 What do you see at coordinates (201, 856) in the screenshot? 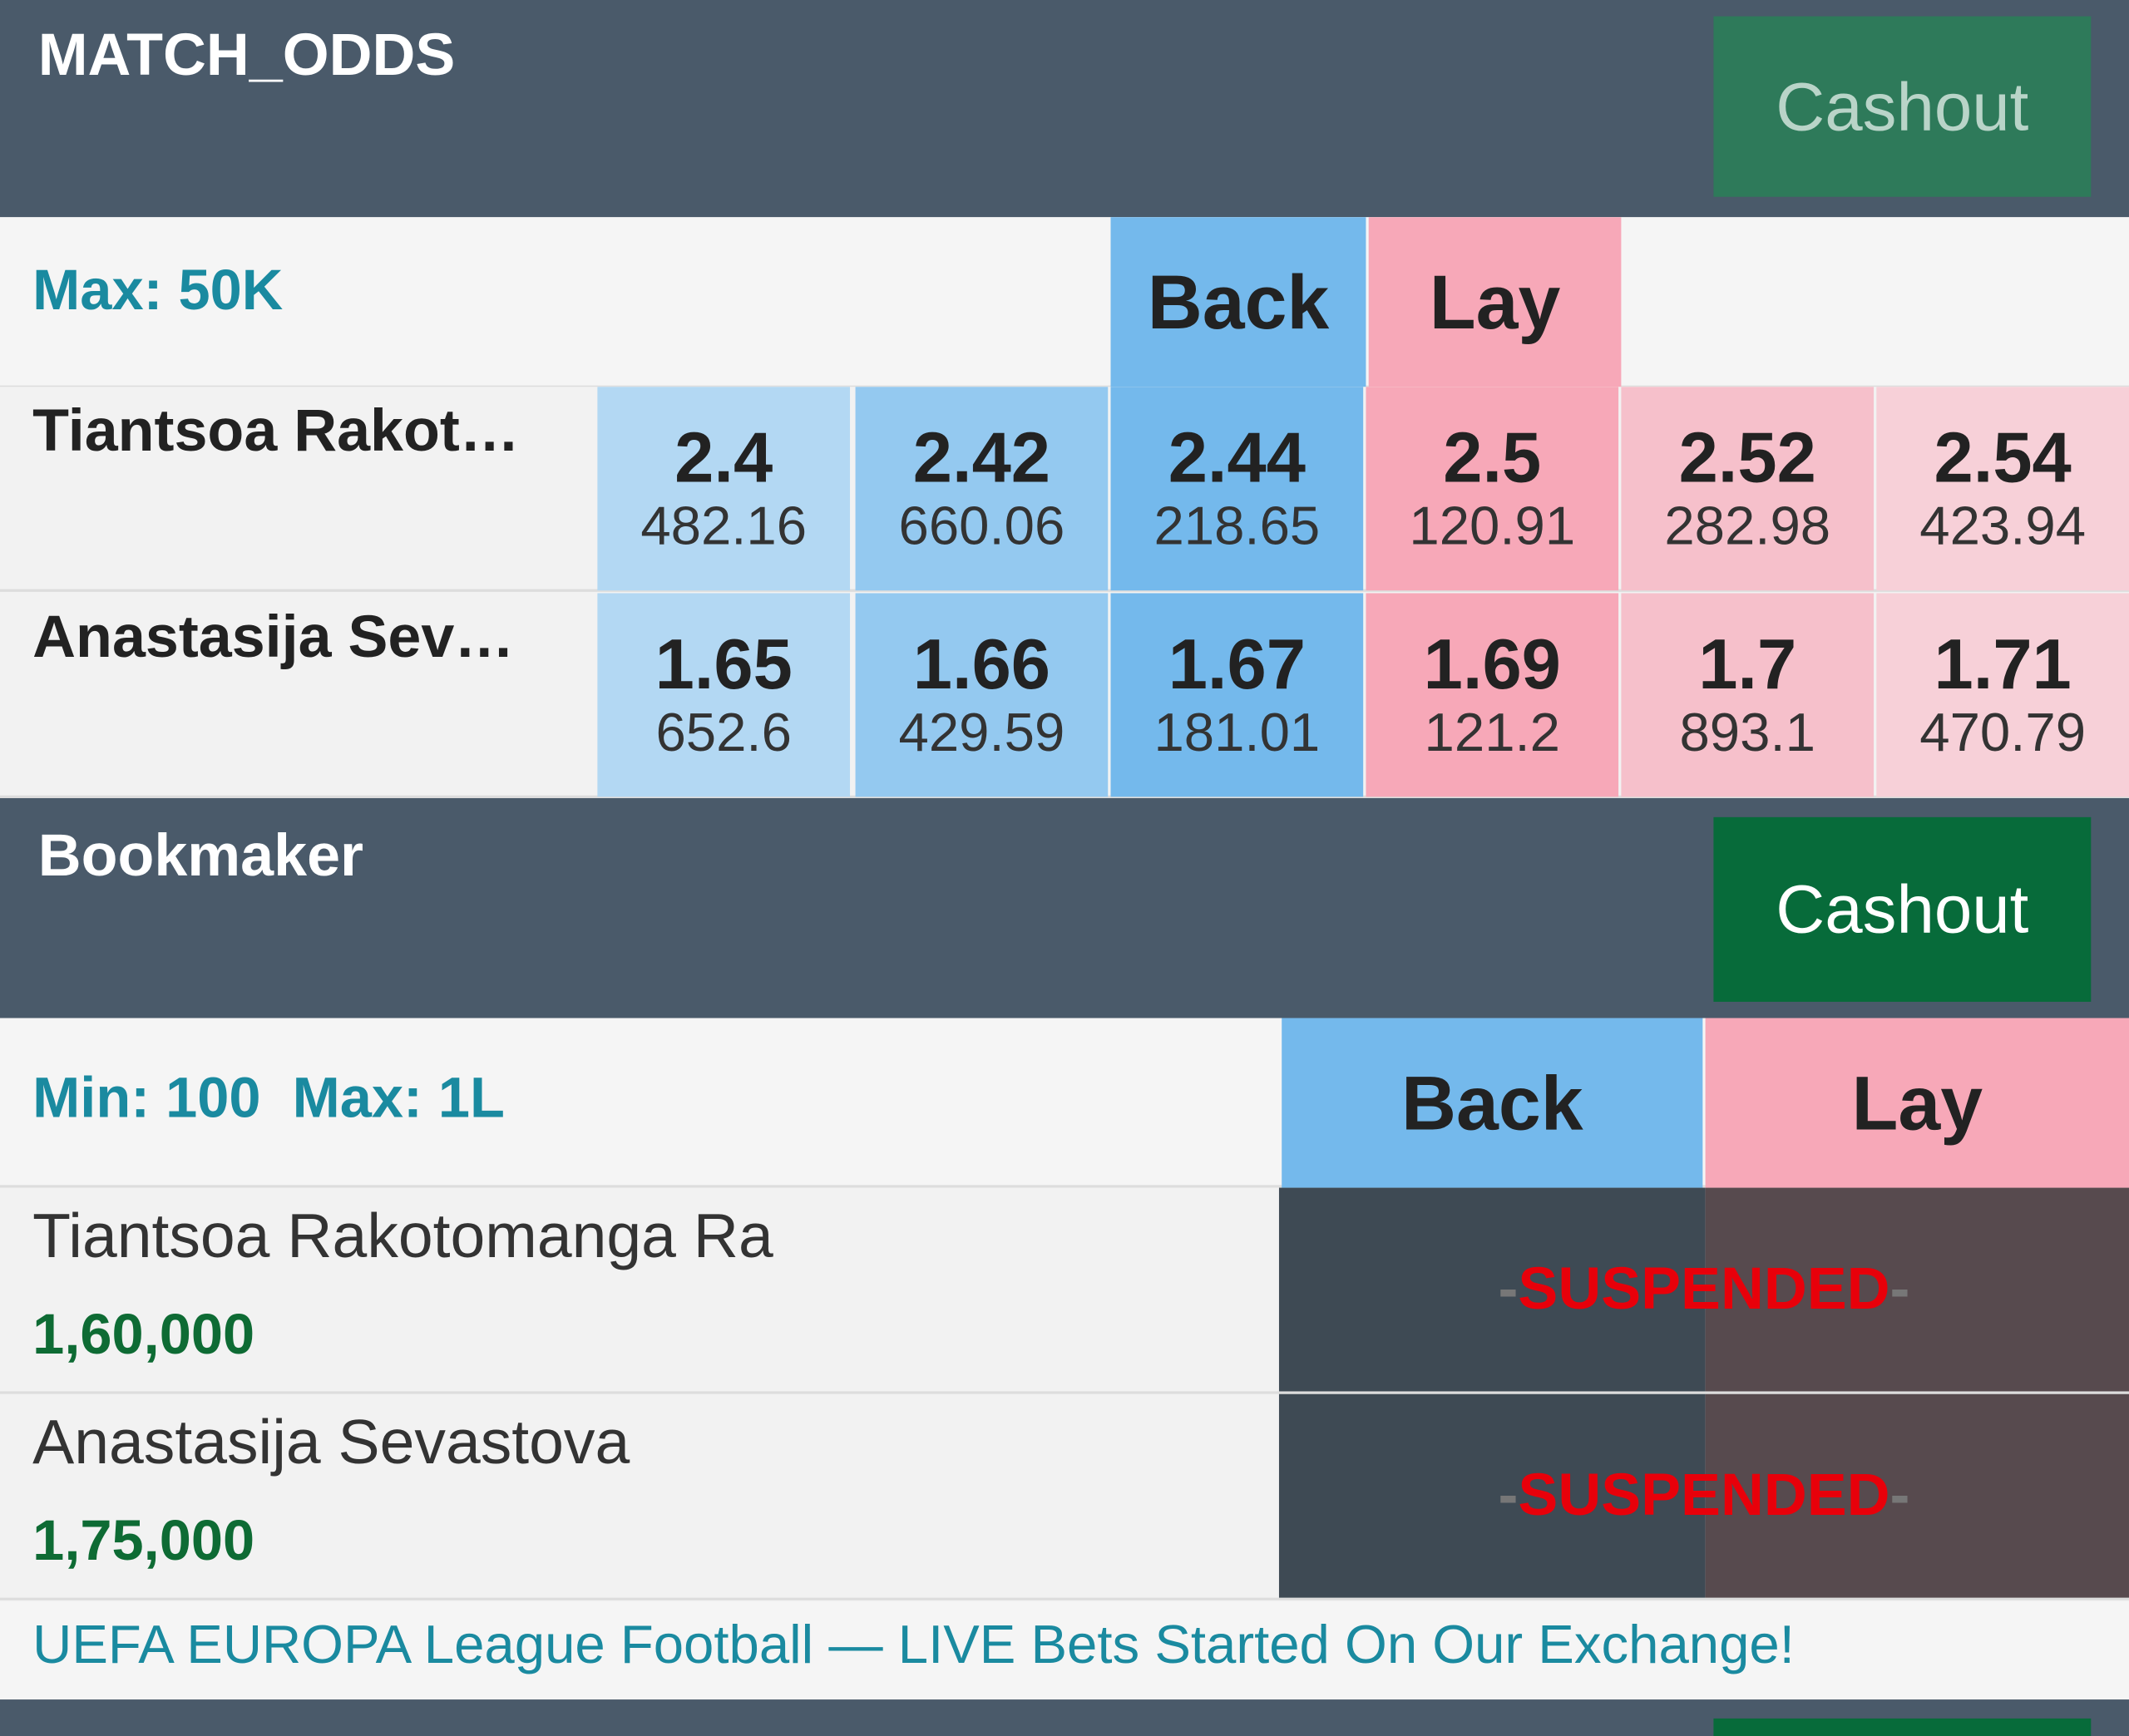
I see `market-title: Bookmaker` at bounding box center [201, 856].